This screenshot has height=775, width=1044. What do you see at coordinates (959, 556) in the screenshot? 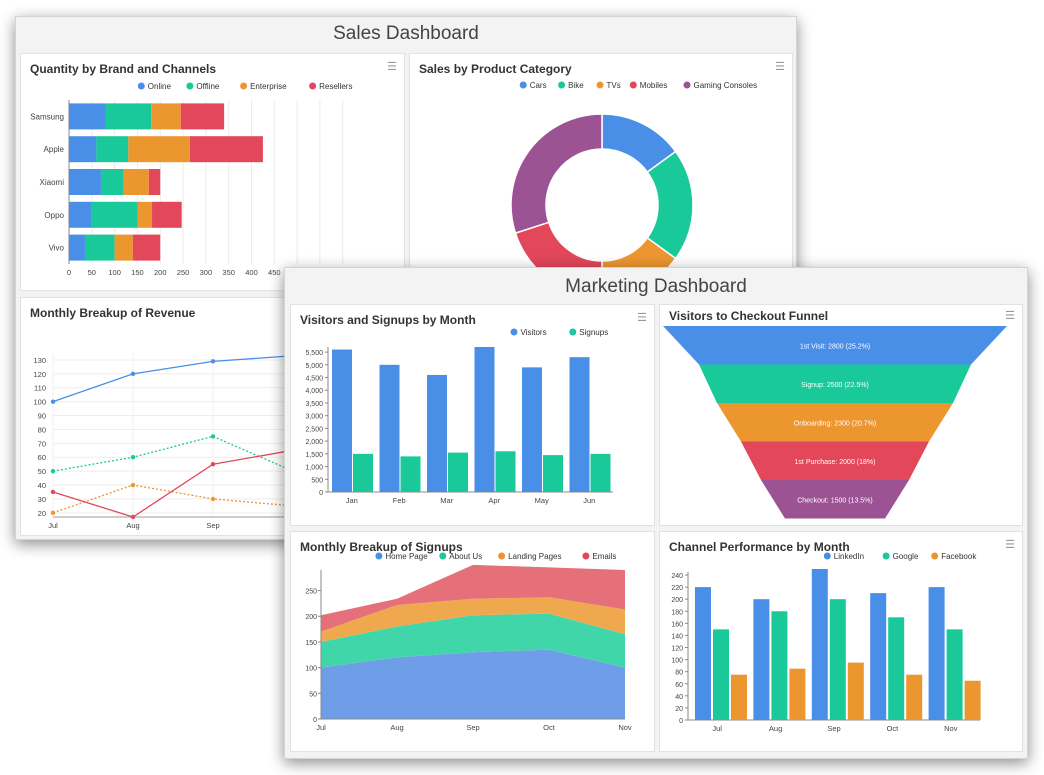
I see `legend-label: Facebook` at bounding box center [959, 556].